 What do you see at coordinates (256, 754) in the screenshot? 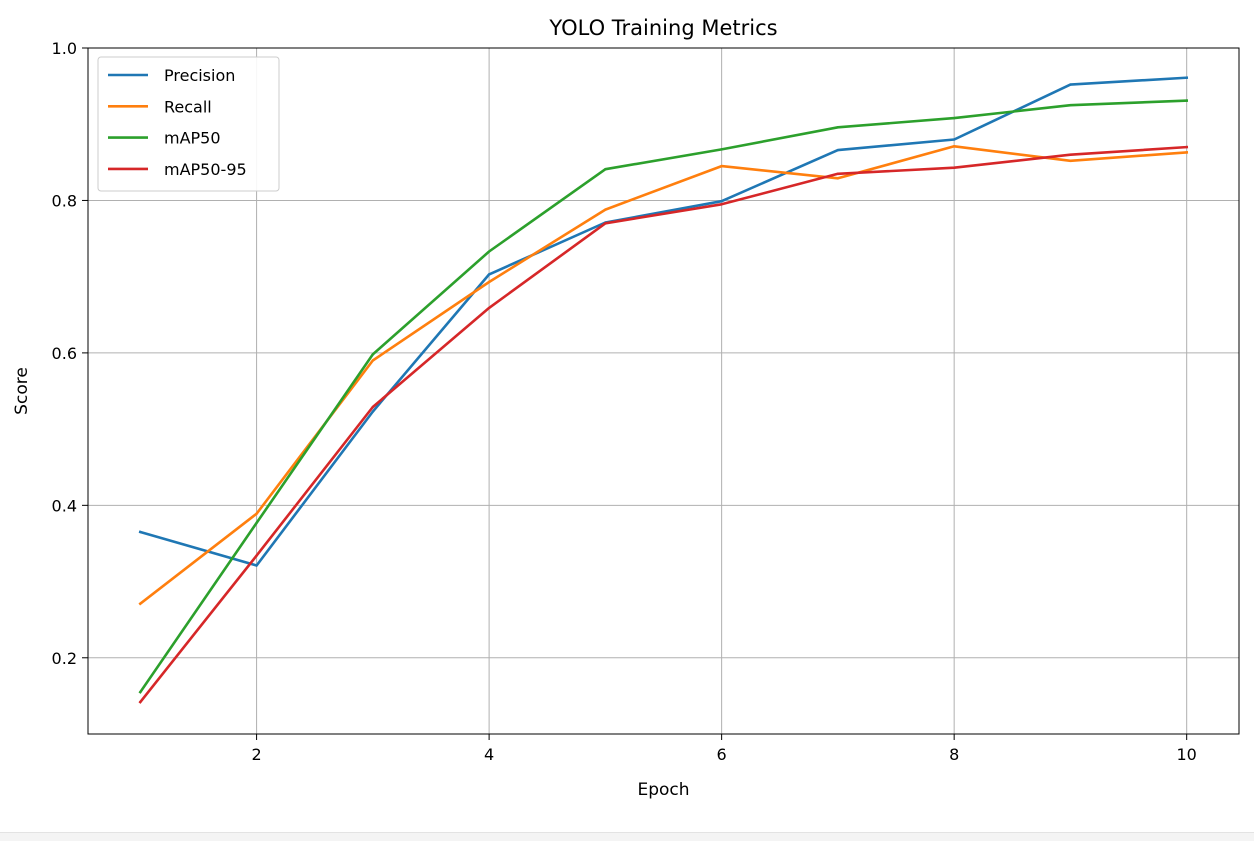
I see `x-tick-label: 2` at bounding box center [256, 754].